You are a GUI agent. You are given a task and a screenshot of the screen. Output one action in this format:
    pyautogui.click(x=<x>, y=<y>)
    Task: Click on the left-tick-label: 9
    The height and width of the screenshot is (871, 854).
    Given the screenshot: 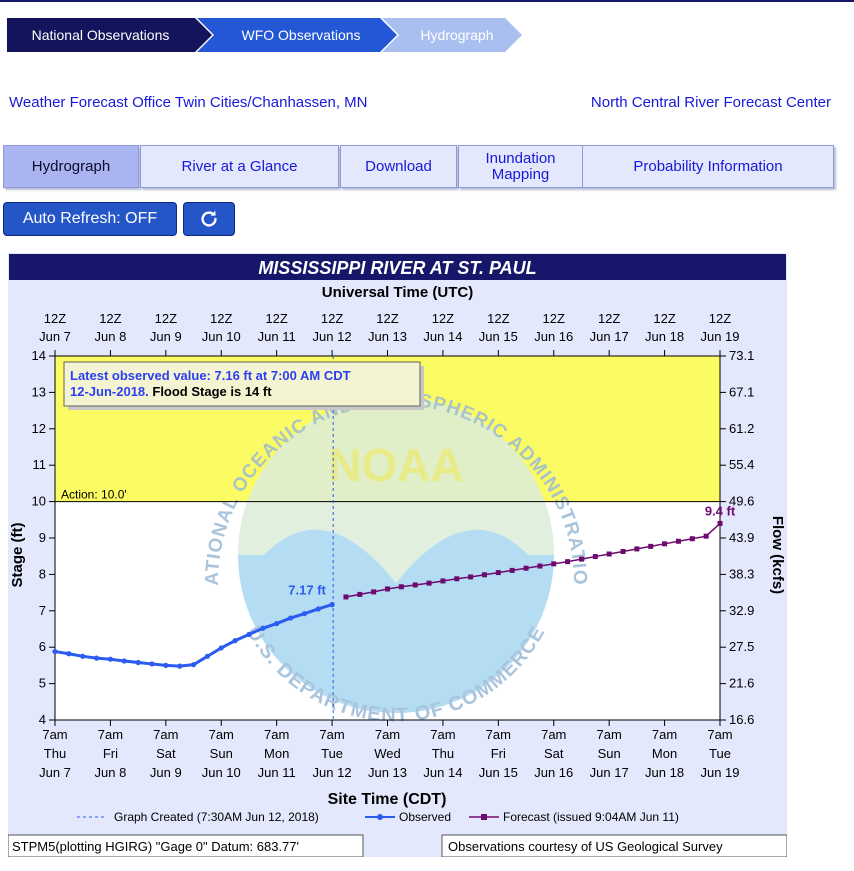 What is the action you would take?
    pyautogui.click(x=42, y=537)
    